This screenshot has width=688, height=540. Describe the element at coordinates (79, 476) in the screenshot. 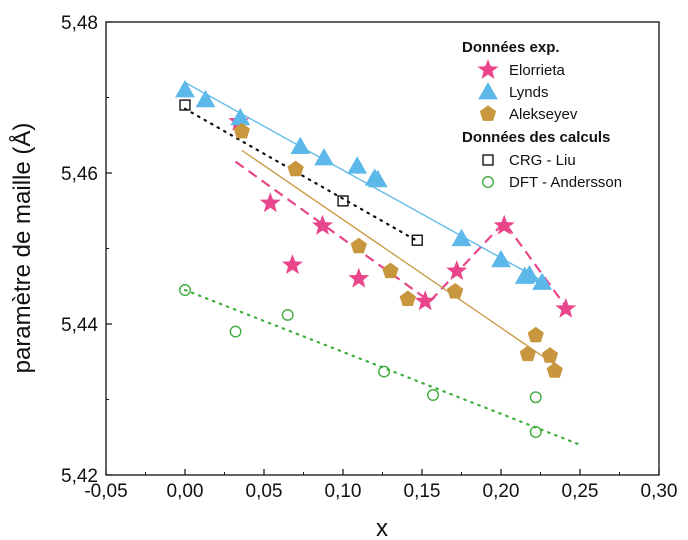

I see `y-tick-label: 5,42` at that location.